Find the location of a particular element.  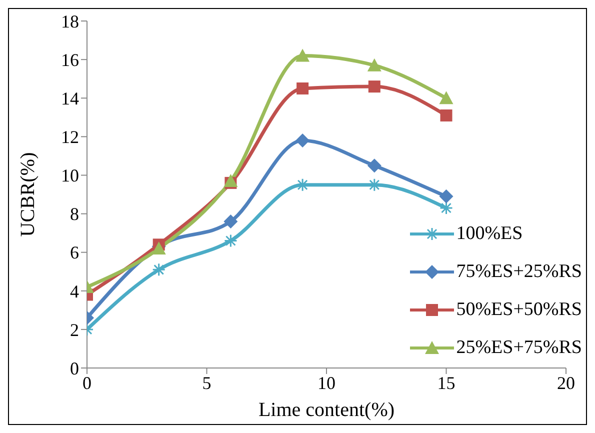

y-tick-label: 16 is located at coordinates (70, 60).